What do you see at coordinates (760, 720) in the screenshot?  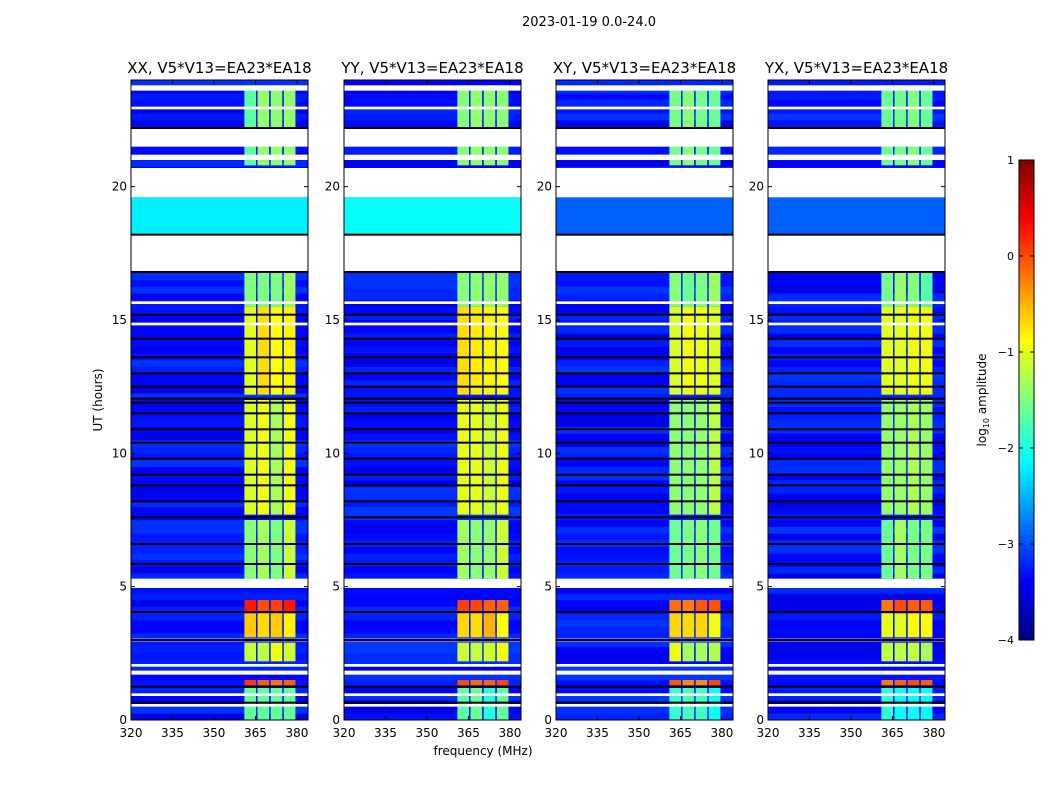 I see `y-tick-label: 0` at bounding box center [760, 720].